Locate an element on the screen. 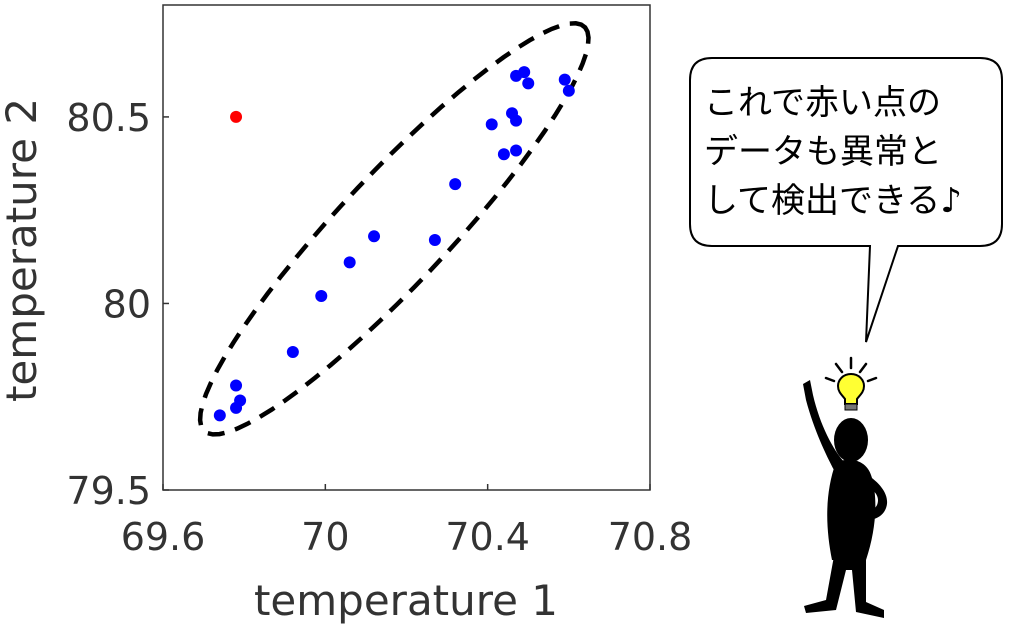  person-torso is located at coordinates (851, 509).